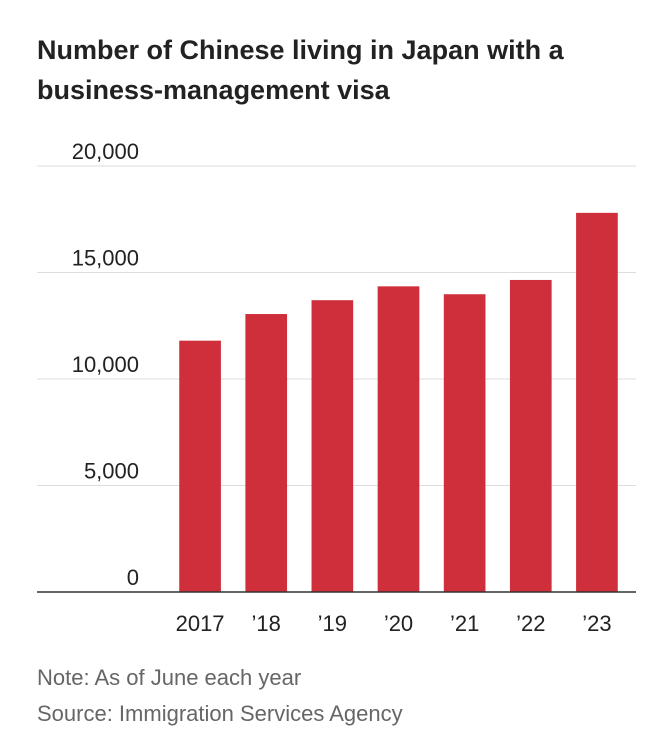 The image size is (654, 742). Describe the element at coordinates (200, 466) in the screenshot. I see `bar-2017` at that location.